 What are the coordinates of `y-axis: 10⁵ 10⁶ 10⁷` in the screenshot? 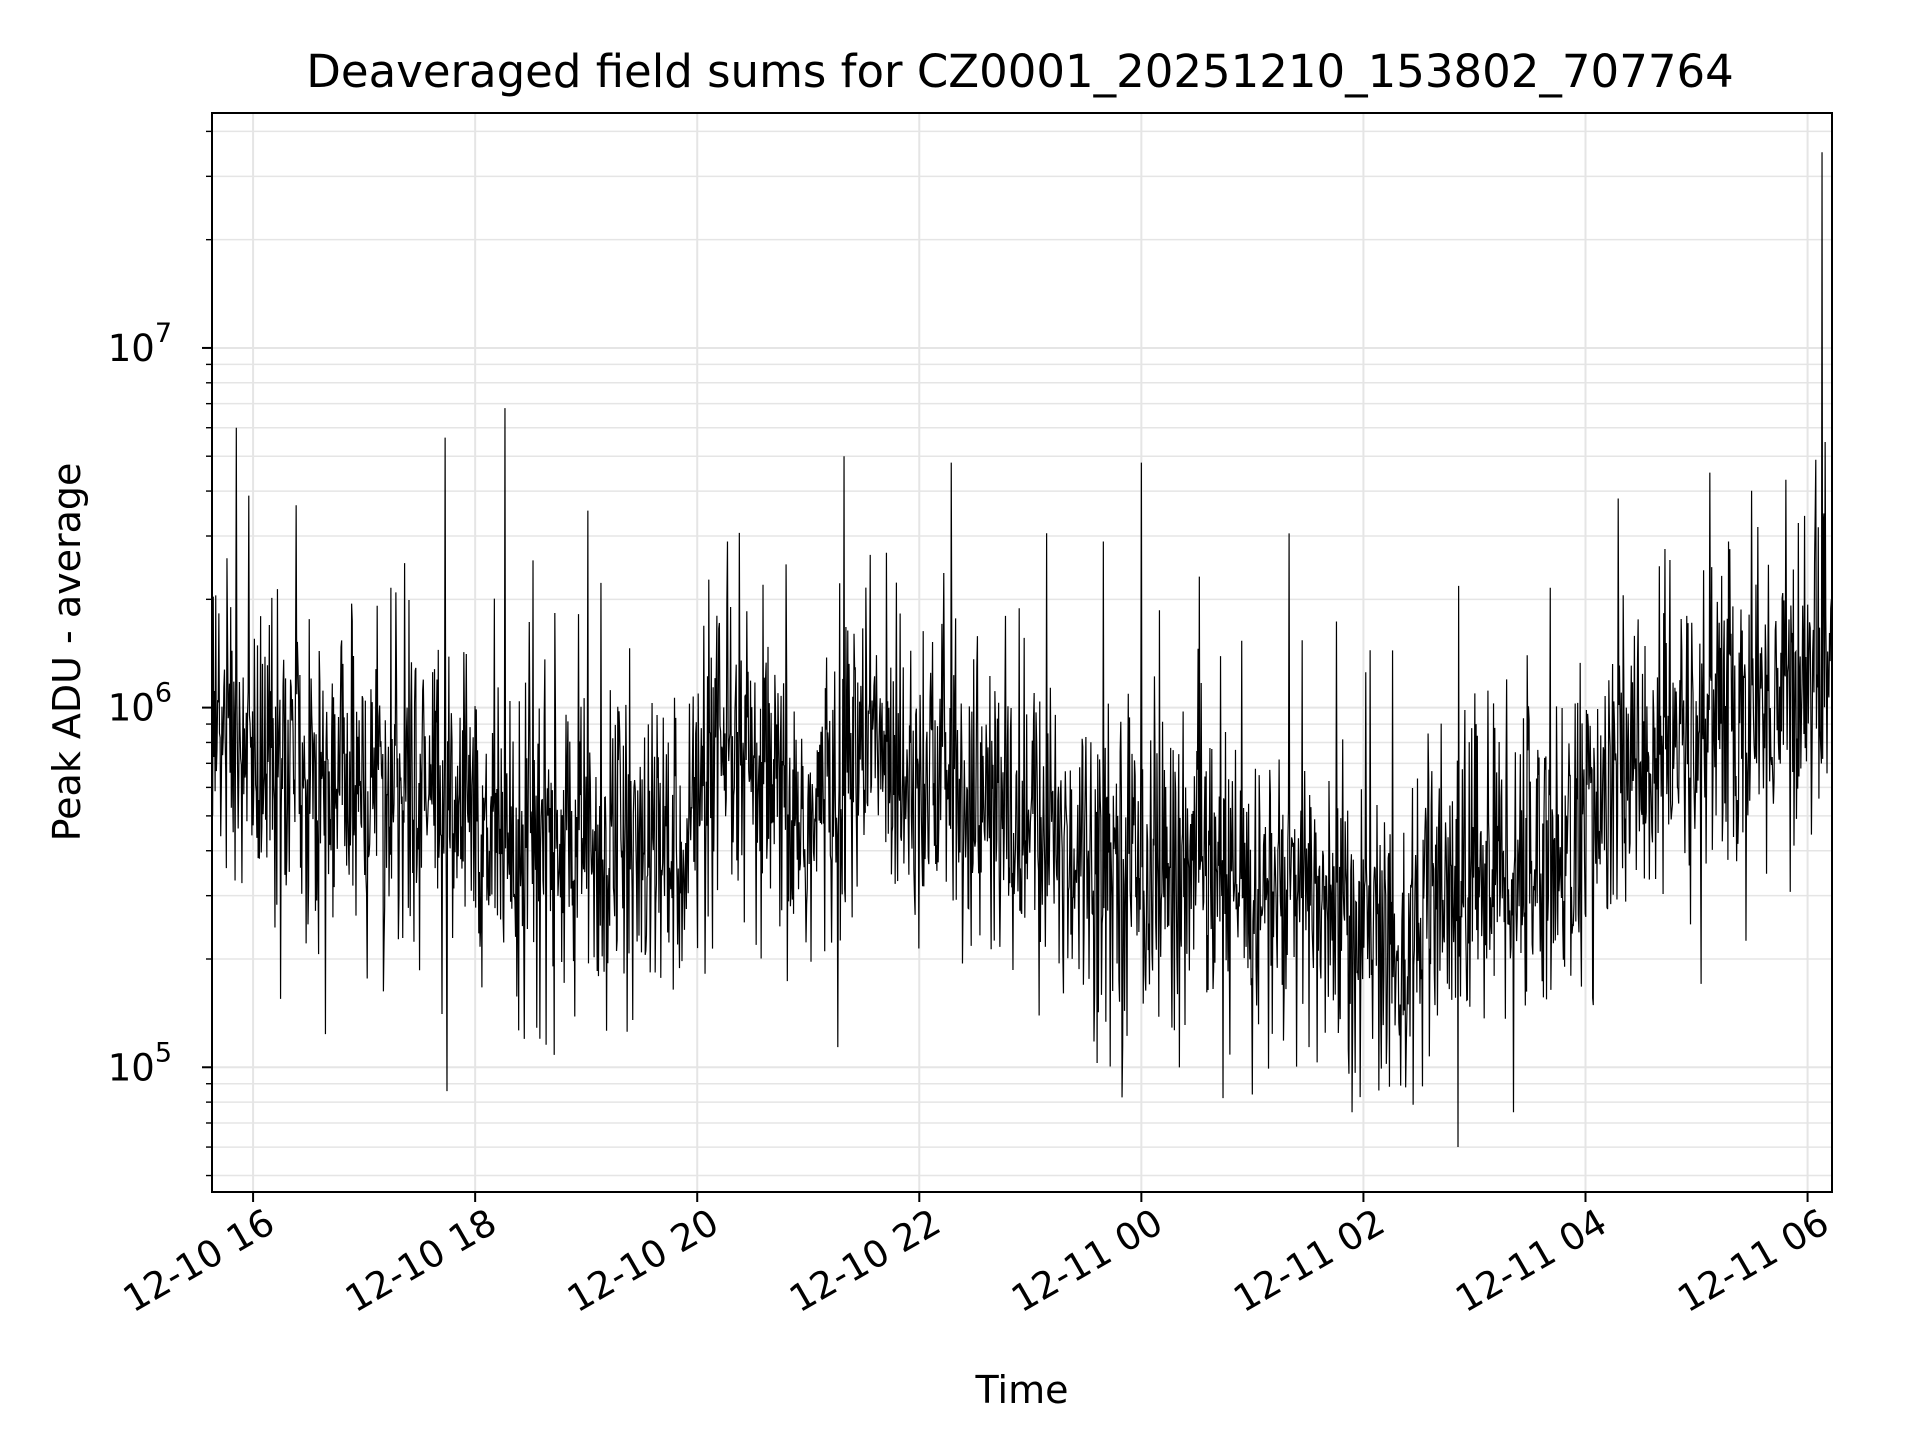 It's located at (160, 653).